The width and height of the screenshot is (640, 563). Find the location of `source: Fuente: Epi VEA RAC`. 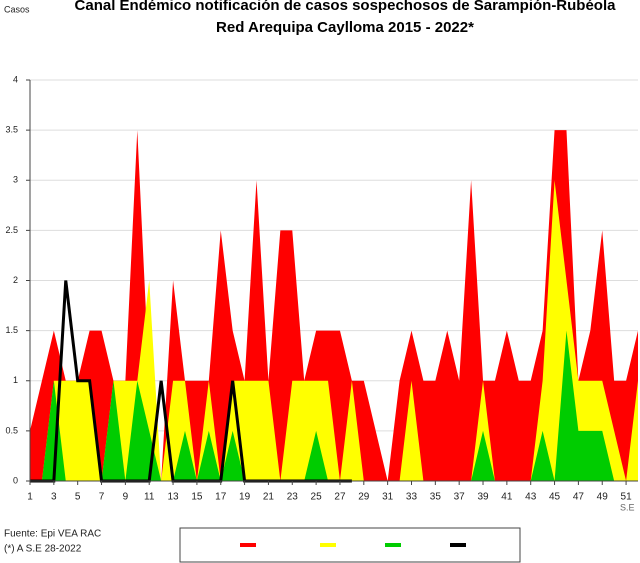

source: Fuente: Epi VEA RAC is located at coordinates (52, 534).